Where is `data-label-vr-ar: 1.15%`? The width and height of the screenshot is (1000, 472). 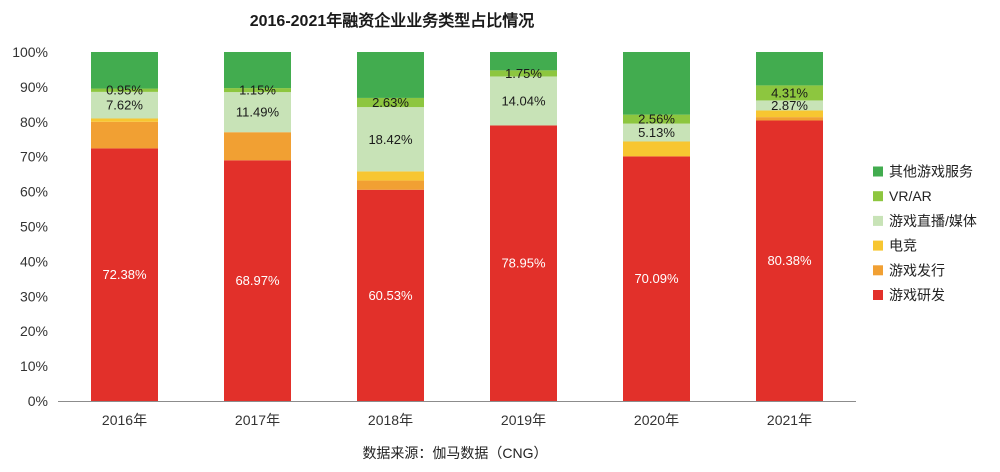 data-label-vr-ar: 1.15% is located at coordinates (257, 90).